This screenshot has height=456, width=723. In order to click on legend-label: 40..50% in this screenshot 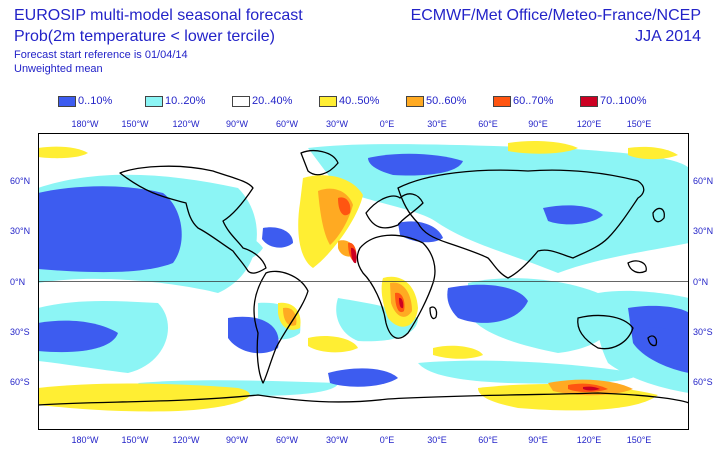, I will do `click(359, 101)`.